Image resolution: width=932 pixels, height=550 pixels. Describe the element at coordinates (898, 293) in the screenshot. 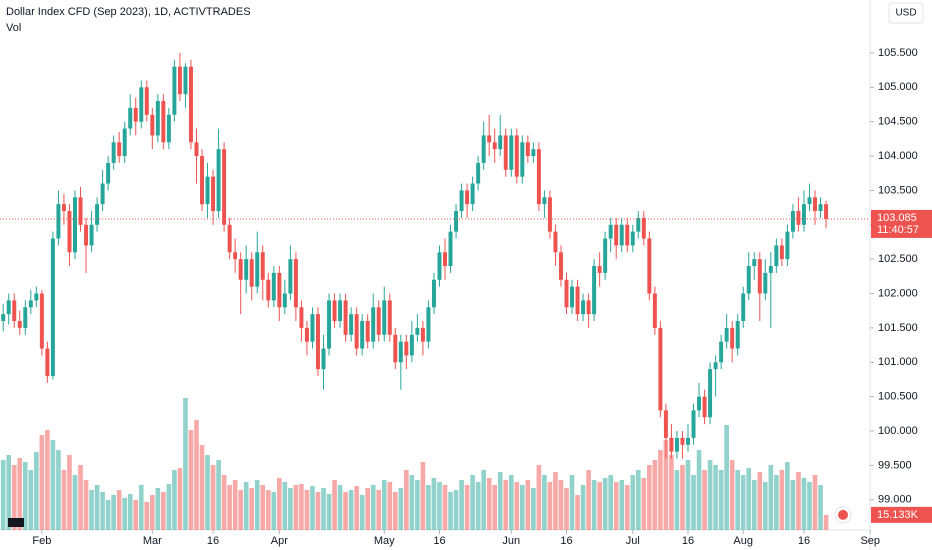

I see `y-tick-label: 102.000` at that location.